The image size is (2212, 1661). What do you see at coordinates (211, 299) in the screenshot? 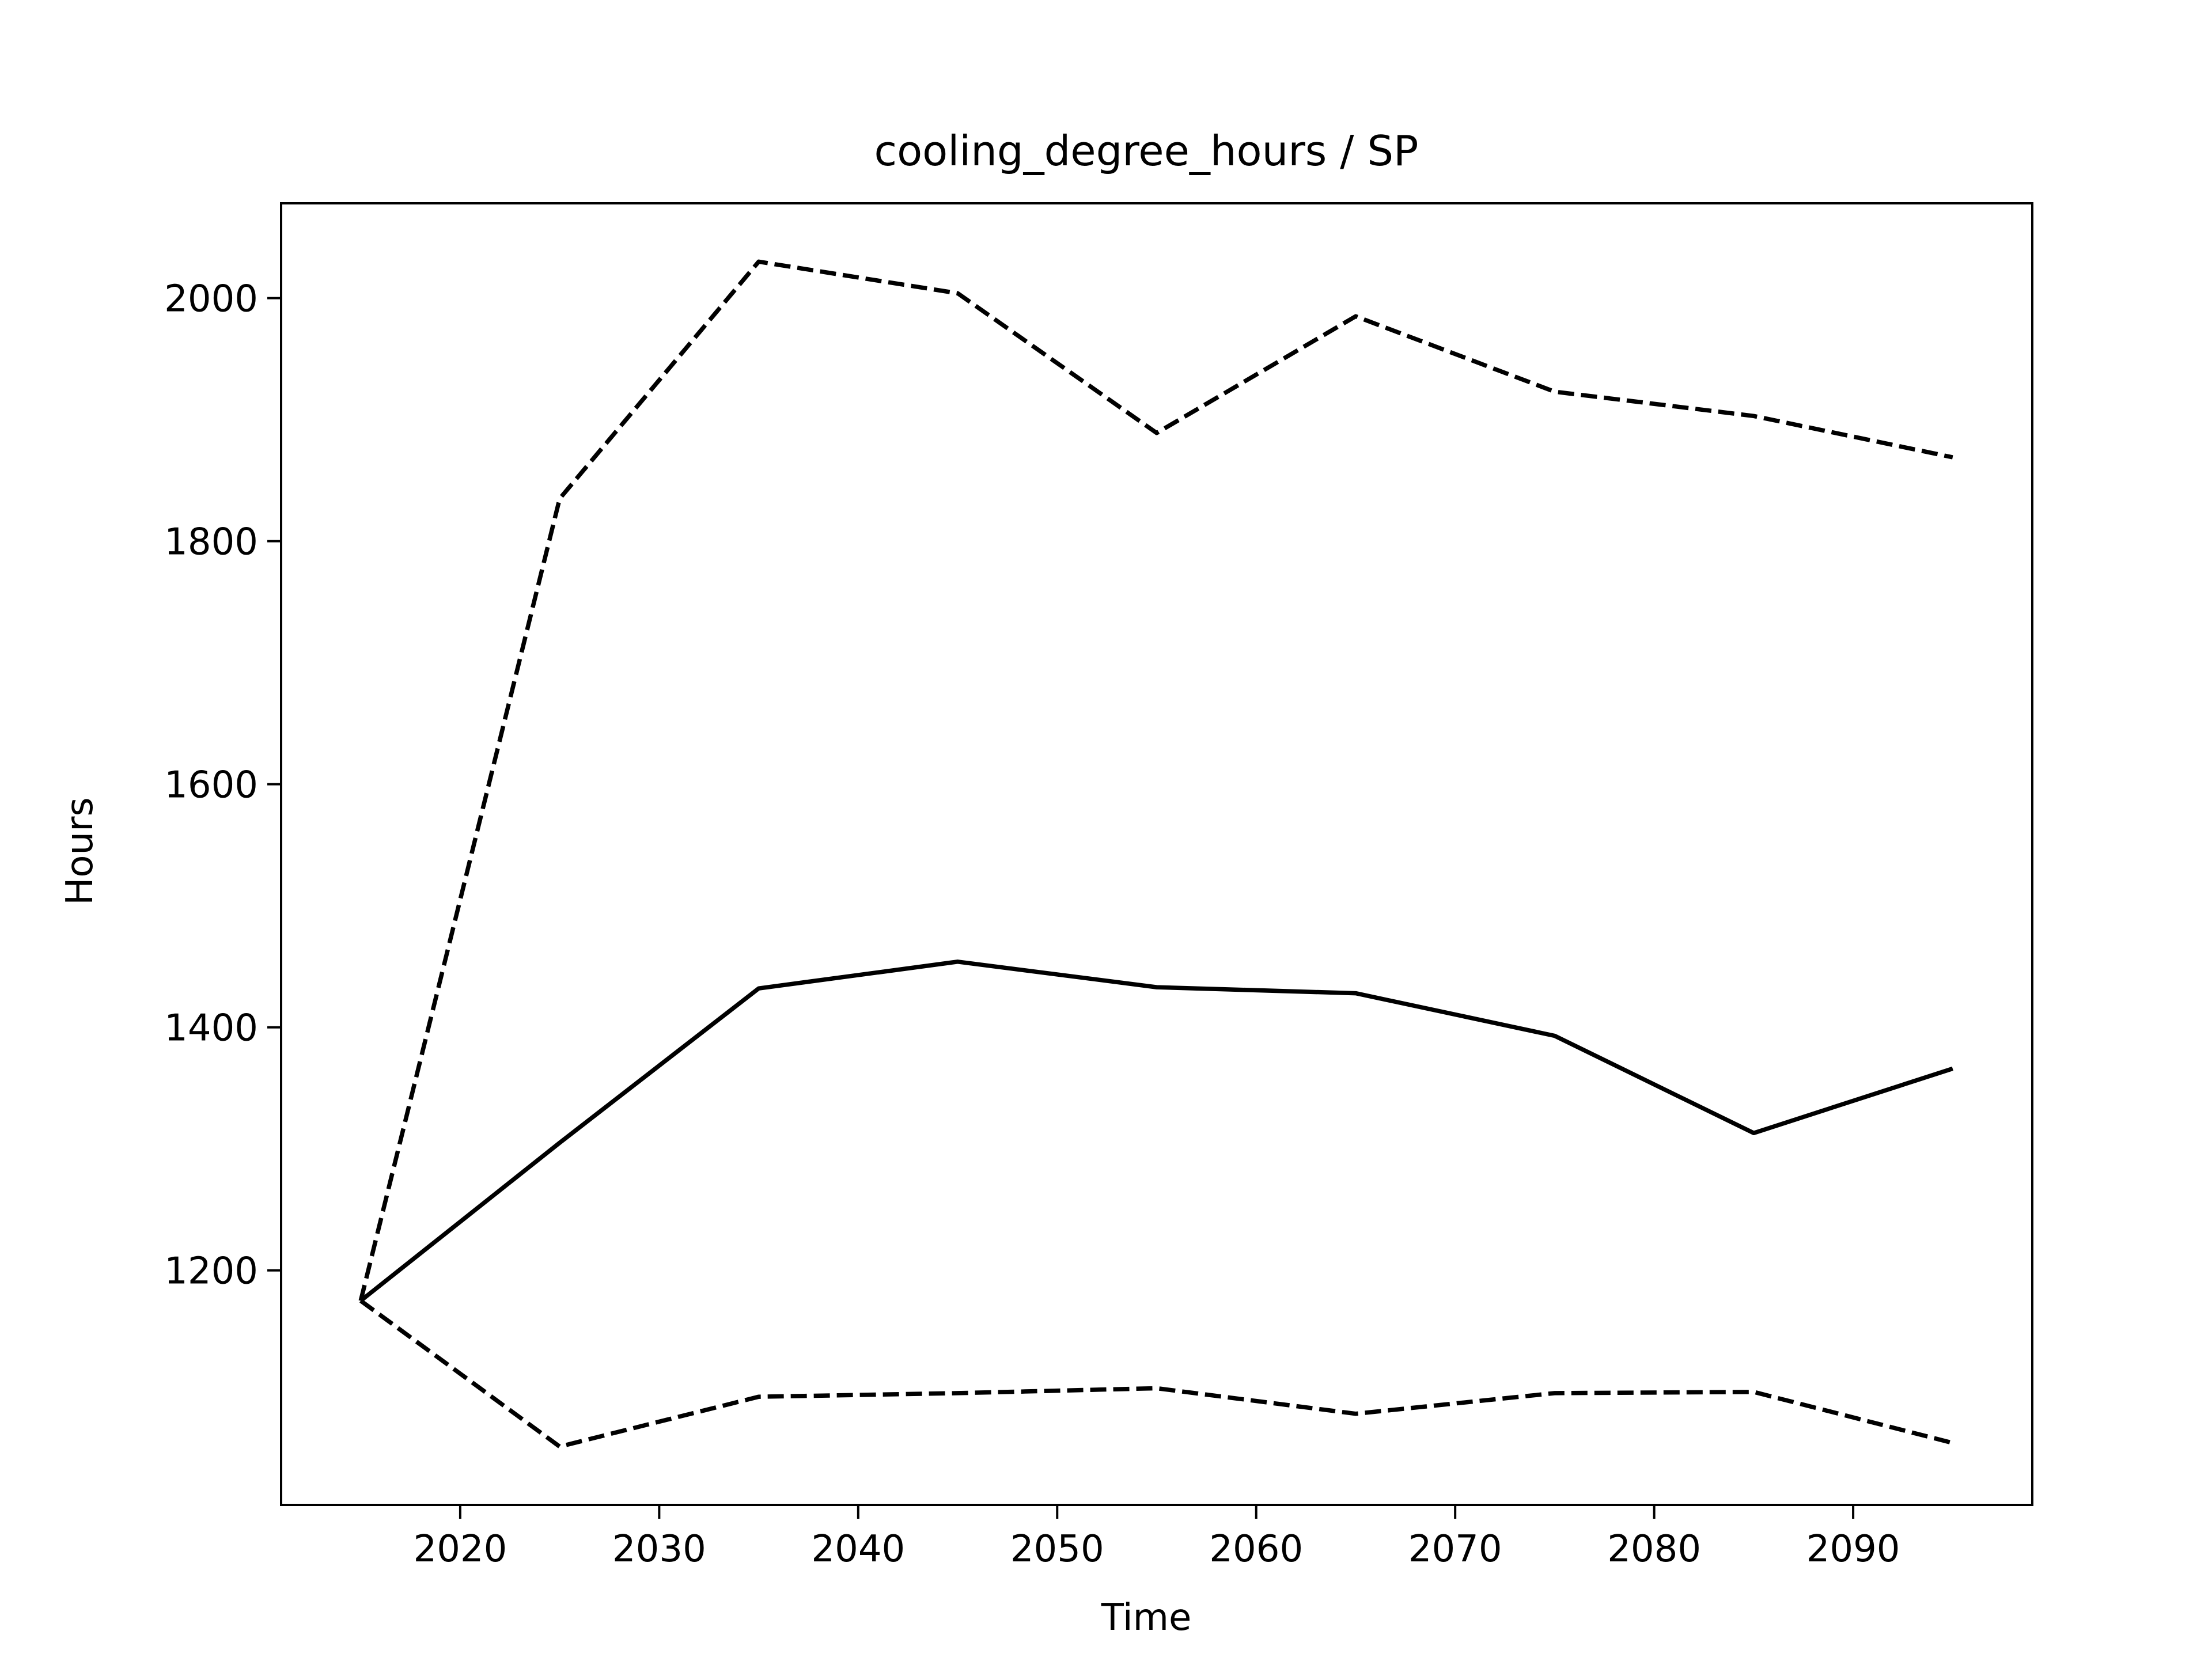
I see `y-tick-label-2000: 2000` at bounding box center [211, 299].